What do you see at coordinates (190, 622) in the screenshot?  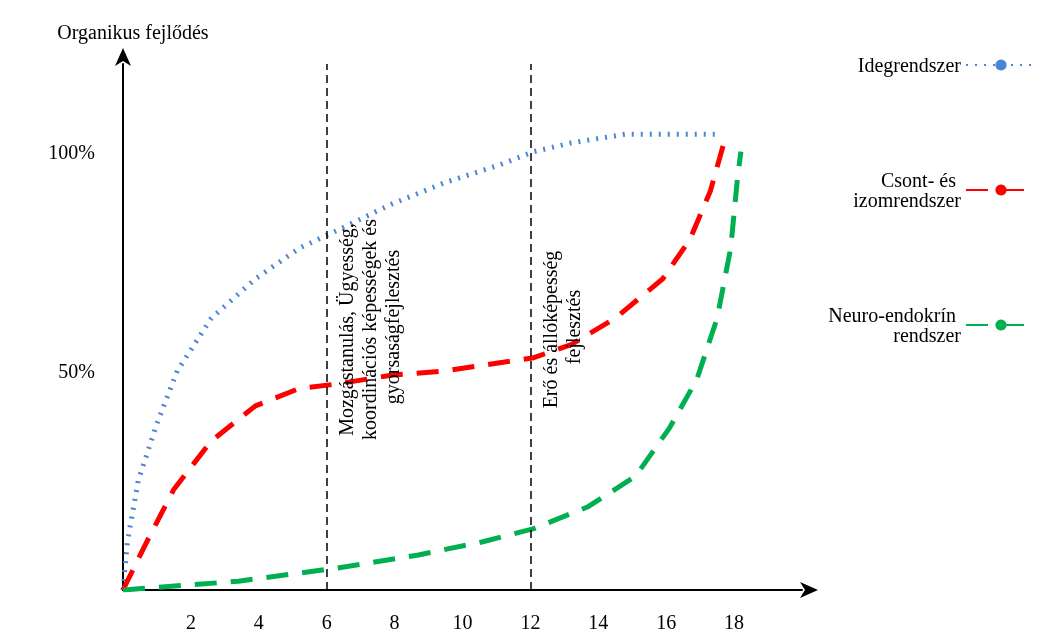 I see `x-tick-label: 2` at bounding box center [190, 622].